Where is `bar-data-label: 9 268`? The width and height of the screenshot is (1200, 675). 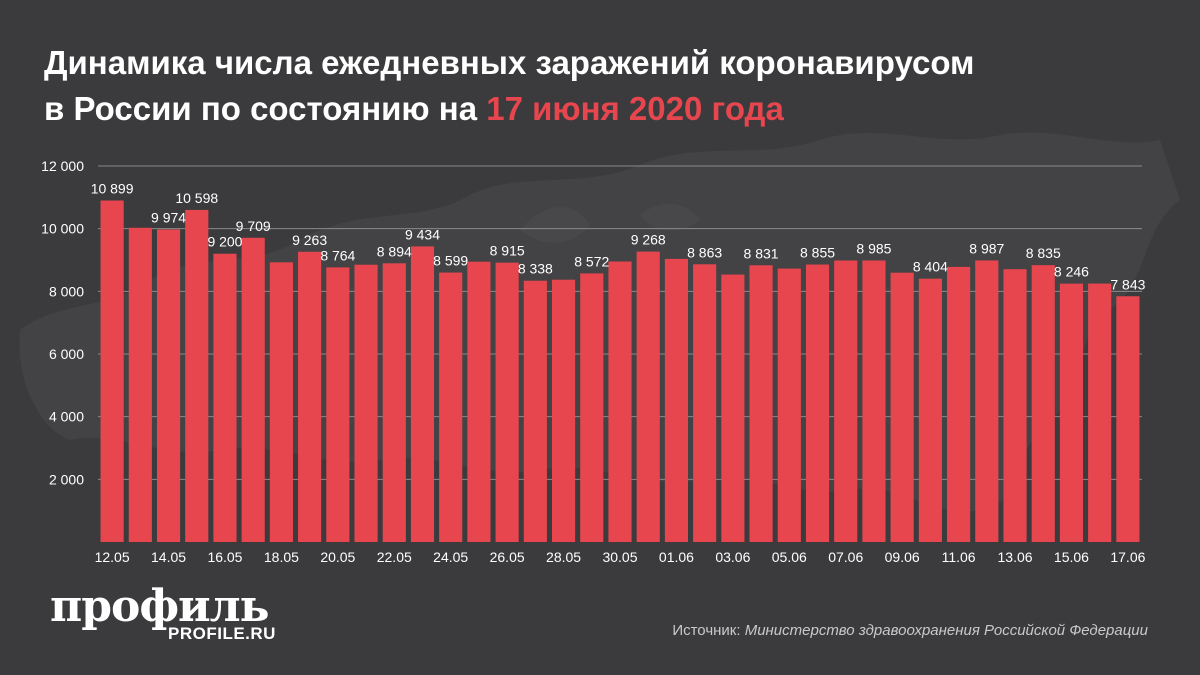
bar-data-label: 9 268 is located at coordinates (648, 240).